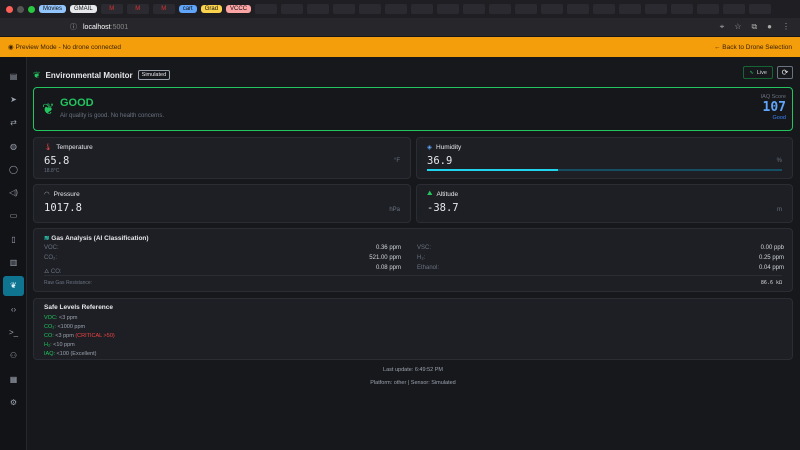 This screenshot has height=450, width=800. What do you see at coordinates (154, 75) in the screenshot?
I see `simulated-badge: Simulated` at bounding box center [154, 75].